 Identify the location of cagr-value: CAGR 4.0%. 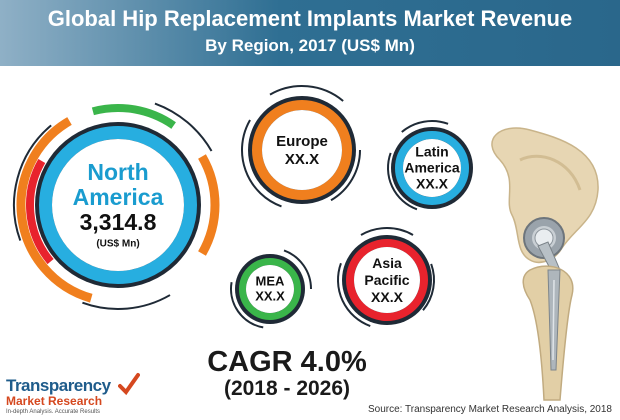
(287, 362).